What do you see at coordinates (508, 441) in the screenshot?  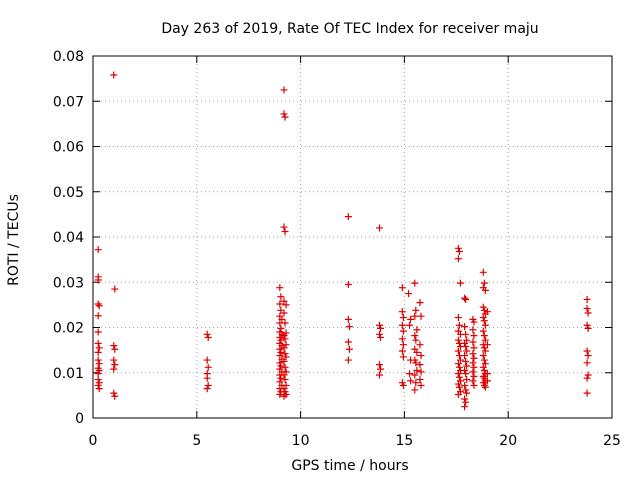 I see `x-tick-label: 20` at bounding box center [508, 441].